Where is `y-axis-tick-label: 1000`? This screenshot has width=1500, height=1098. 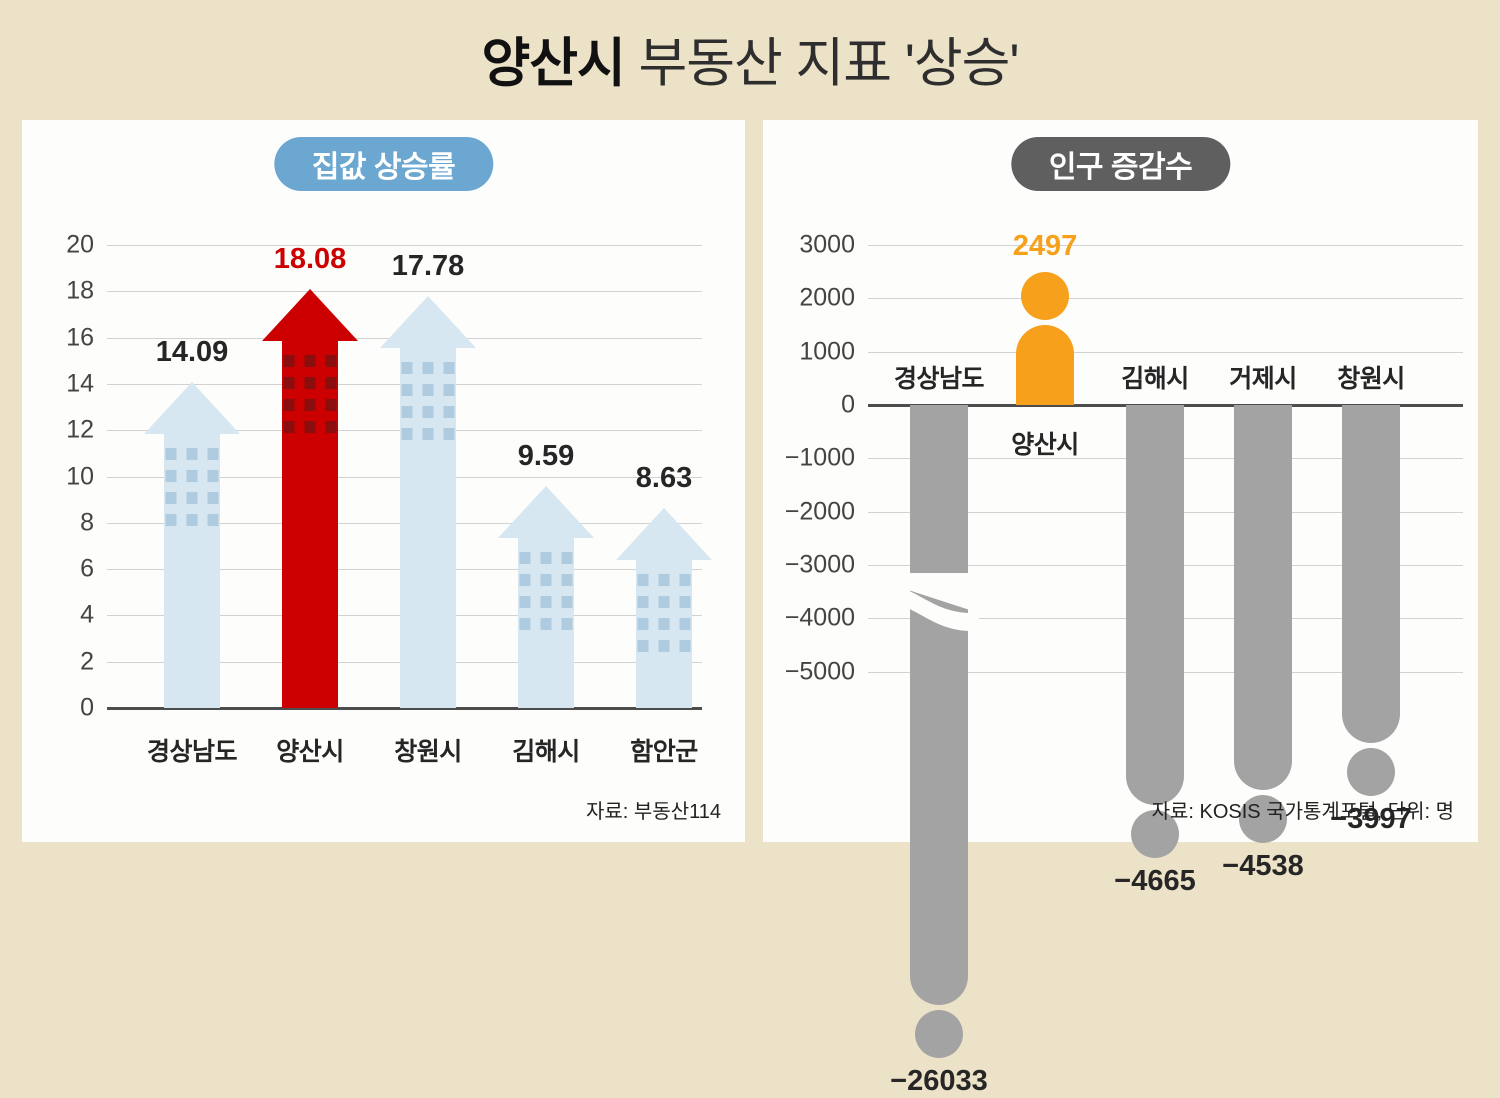
y-axis-tick-label: 1000 is located at coordinates (827, 351).